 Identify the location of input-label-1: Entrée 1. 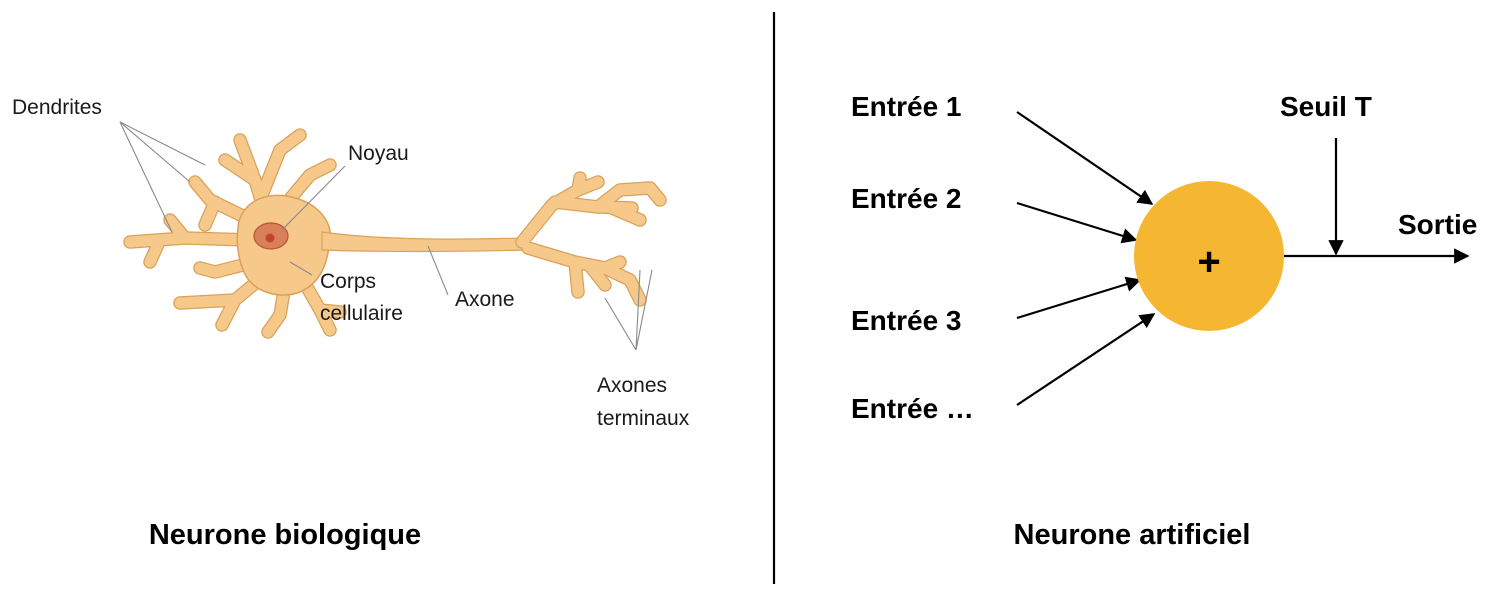
(906, 106).